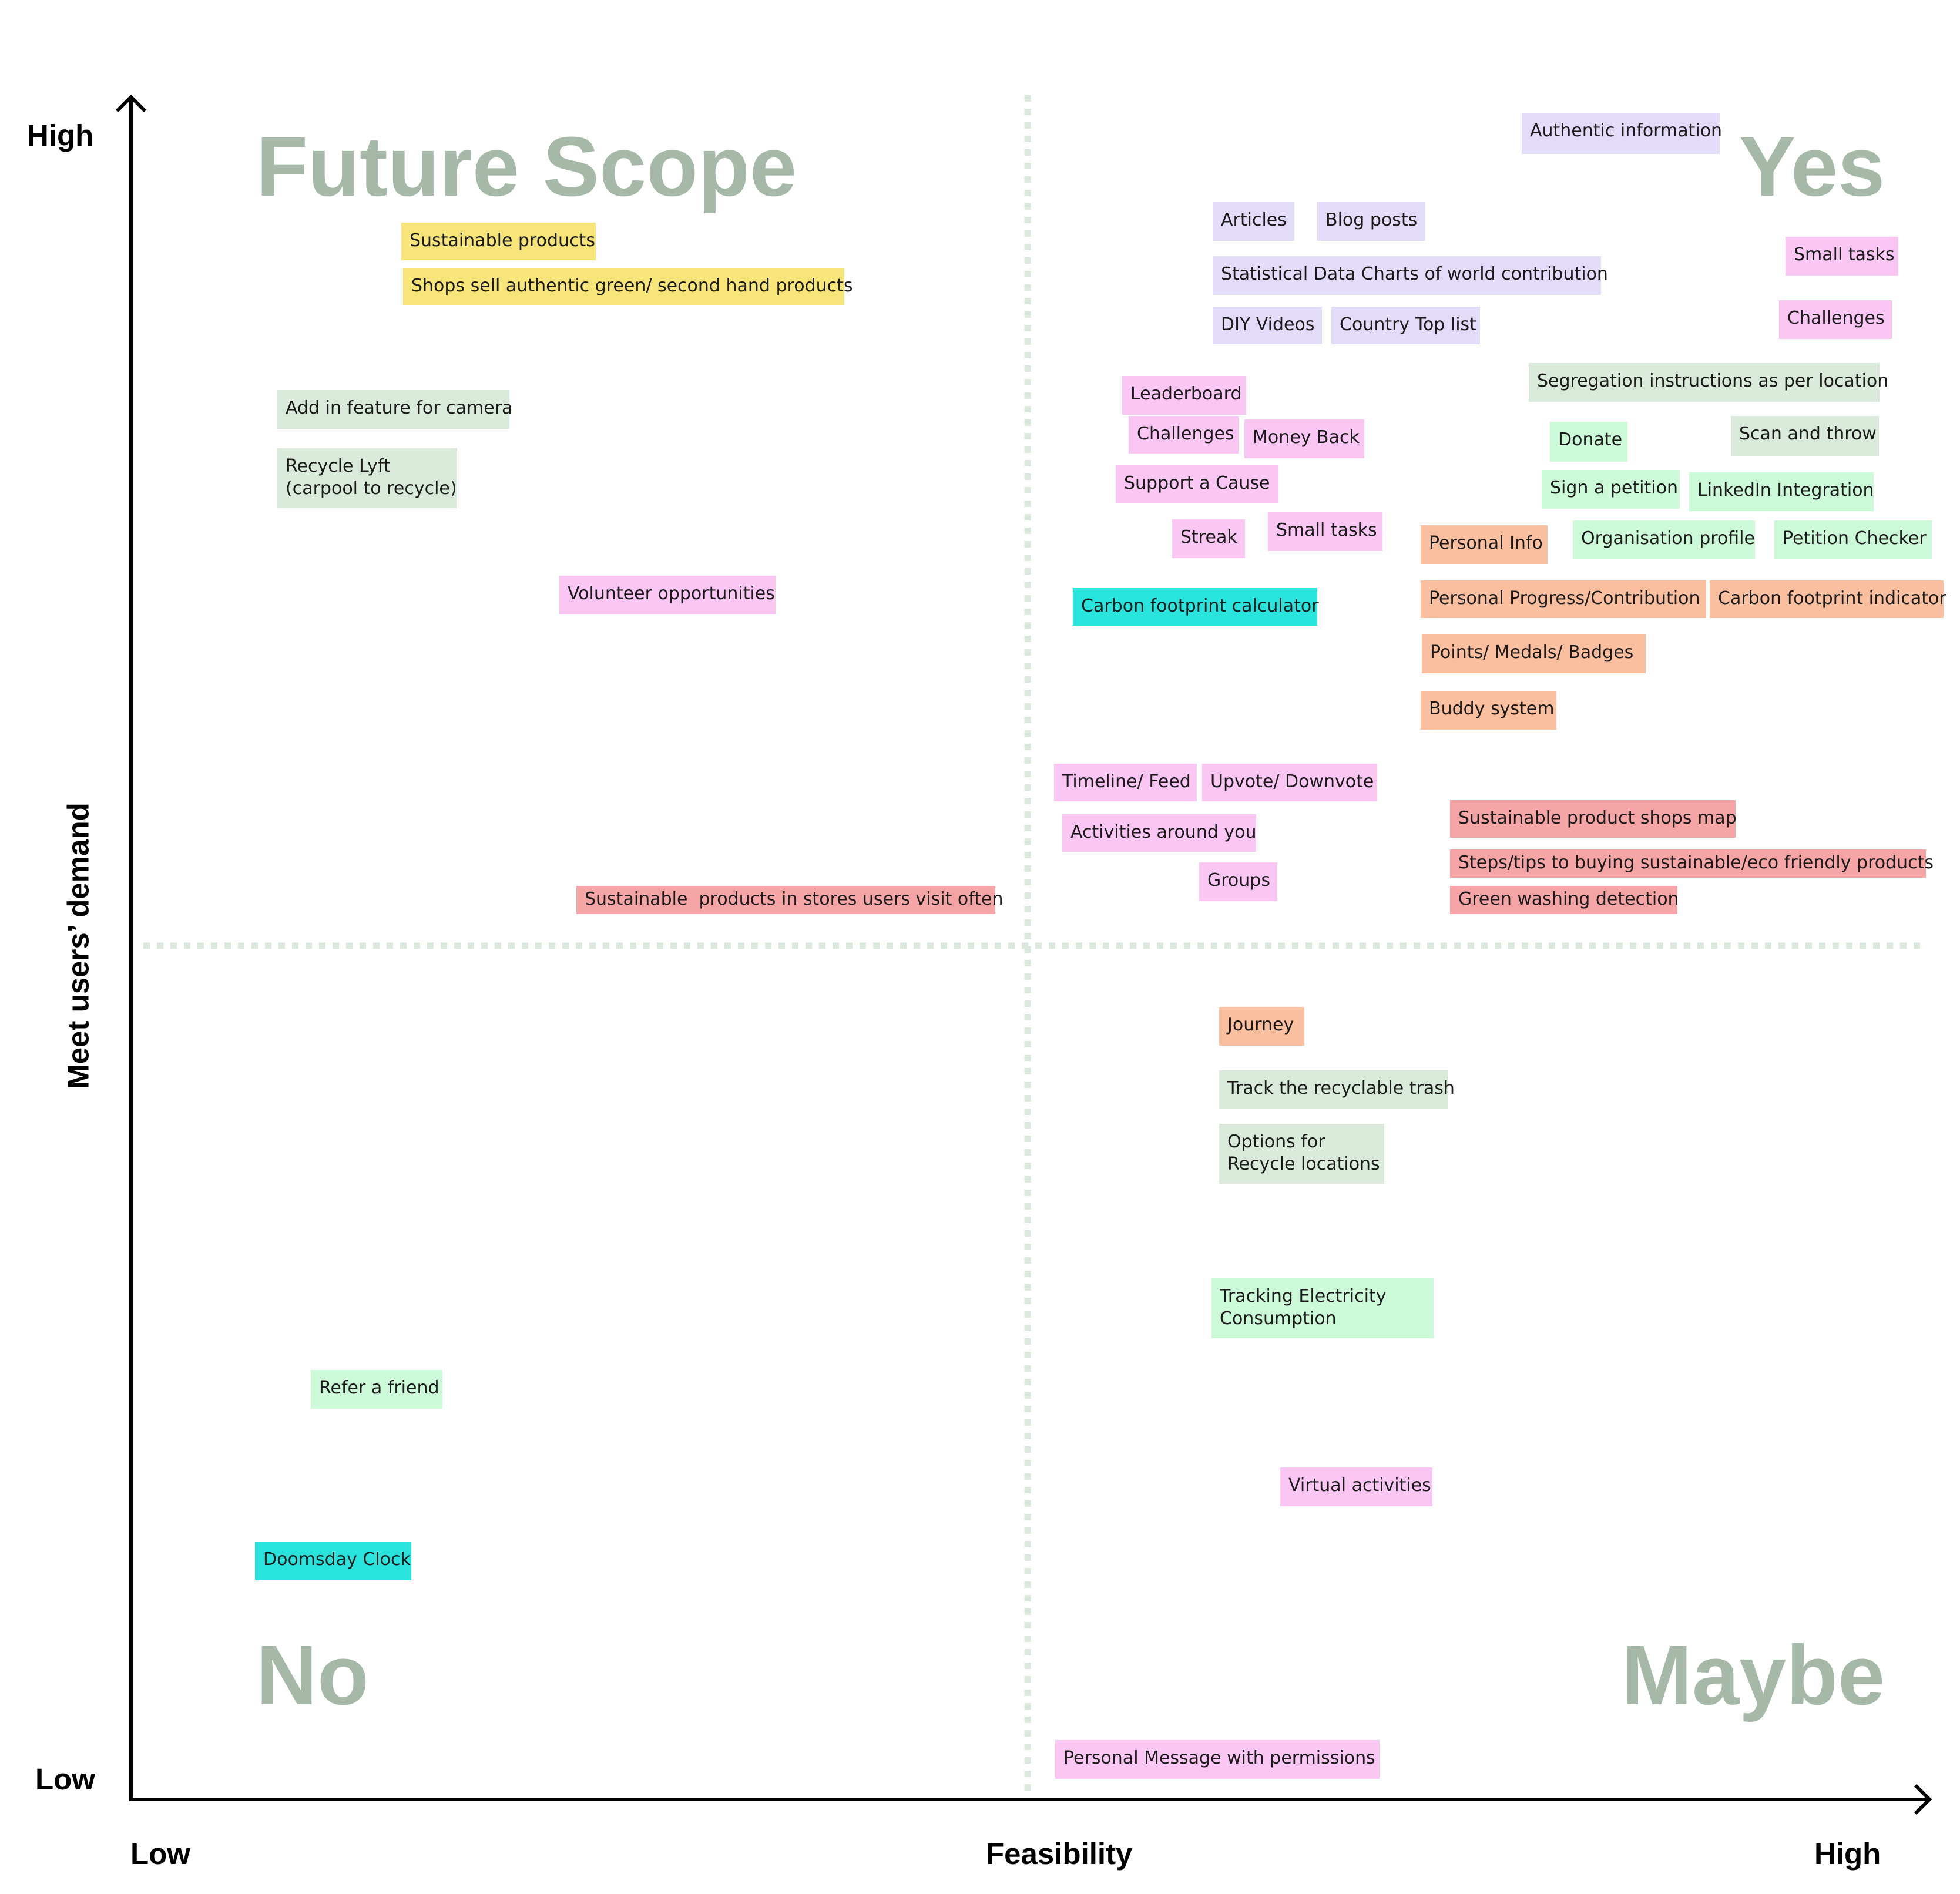 The height and width of the screenshot is (1894, 1960). Describe the element at coordinates (1708, 382) in the screenshot. I see `sticky-note: Segregation instructions as per location` at that location.